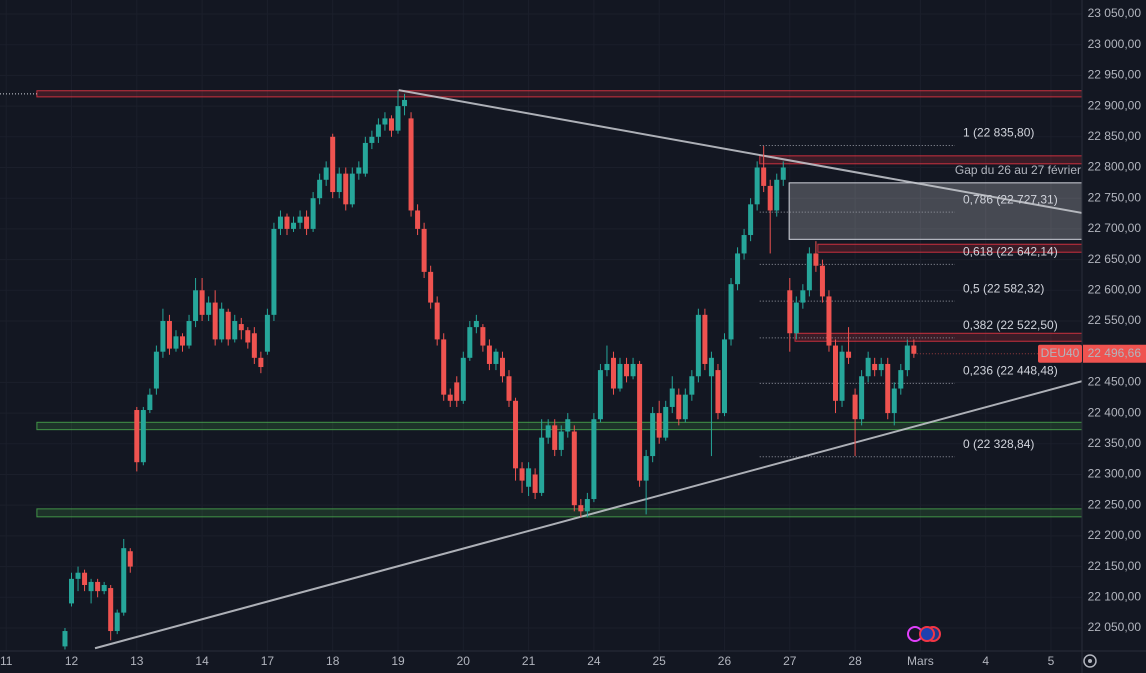  What do you see at coordinates (6, 661) in the screenshot?
I see `x-tick-label: 11` at bounding box center [6, 661].